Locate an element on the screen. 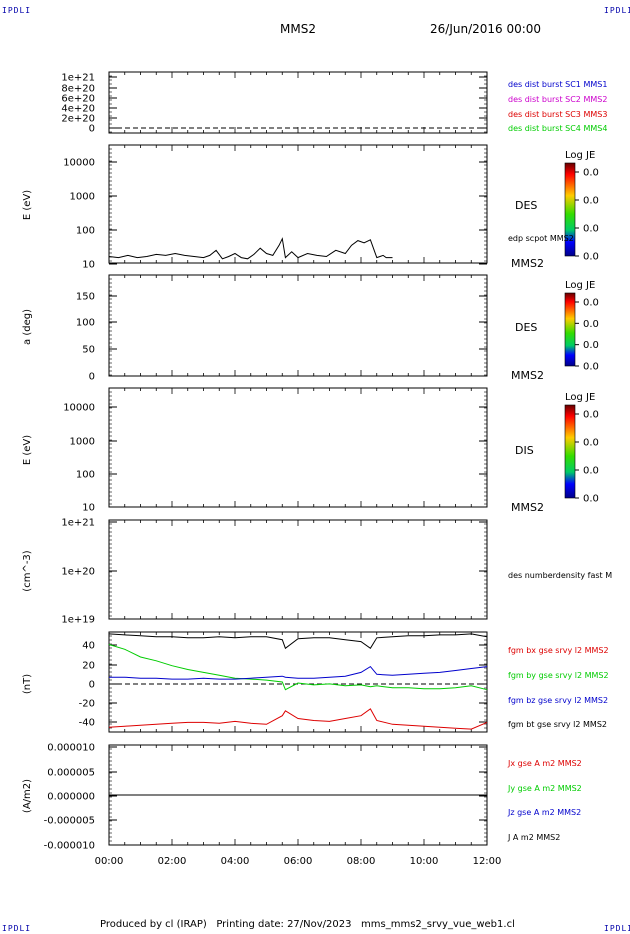  x-tick-label: 02:00 is located at coordinates (172, 861).